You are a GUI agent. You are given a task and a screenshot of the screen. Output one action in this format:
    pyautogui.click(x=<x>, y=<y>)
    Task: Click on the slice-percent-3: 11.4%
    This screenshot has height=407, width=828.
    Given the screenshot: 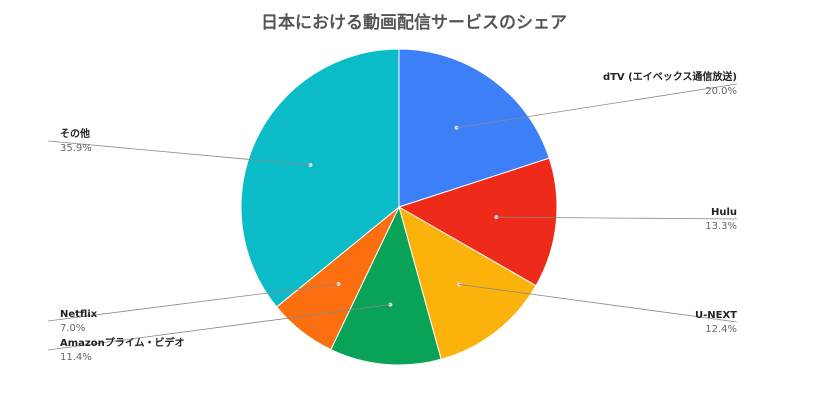 What is the action you would take?
    pyautogui.click(x=76, y=357)
    